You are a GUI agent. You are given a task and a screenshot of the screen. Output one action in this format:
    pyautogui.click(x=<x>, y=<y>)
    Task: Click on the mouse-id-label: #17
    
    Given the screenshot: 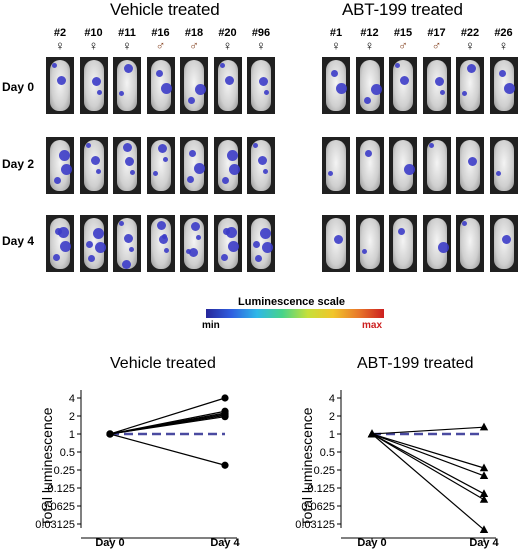 What is the action you would take?
    pyautogui.click(x=436, y=33)
    